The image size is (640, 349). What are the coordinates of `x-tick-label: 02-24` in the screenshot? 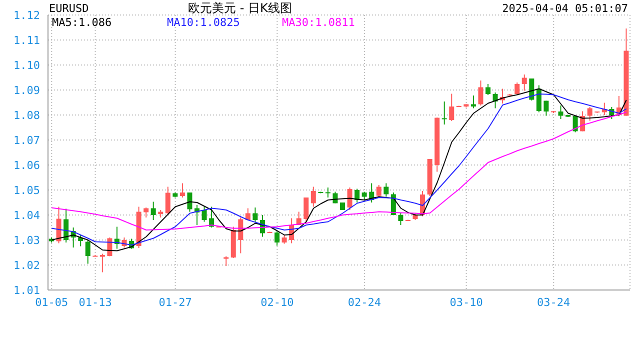 It's located at (365, 302).